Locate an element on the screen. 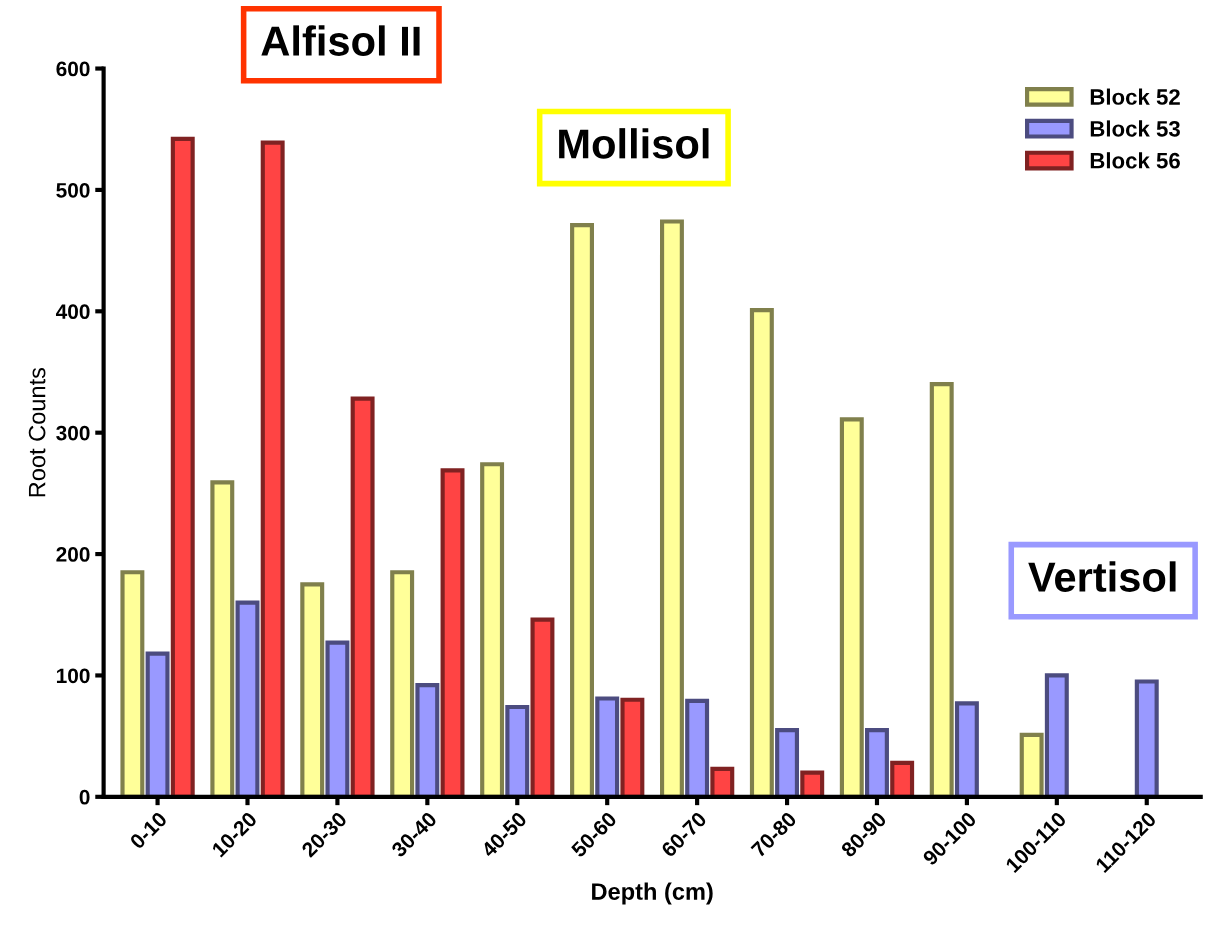 This screenshot has height=952, width=1219. x-axis-title: Depth (cm) is located at coordinates (652, 893).